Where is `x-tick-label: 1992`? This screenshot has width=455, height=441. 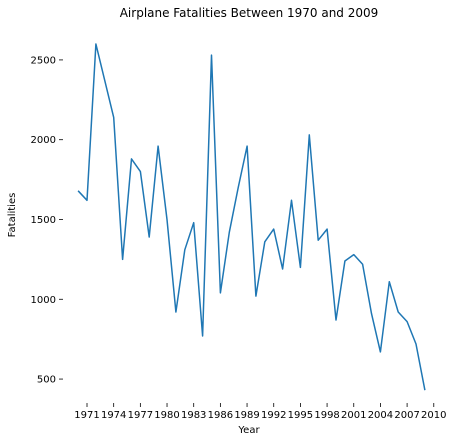
x-tick-label: 1992 is located at coordinates (273, 415).